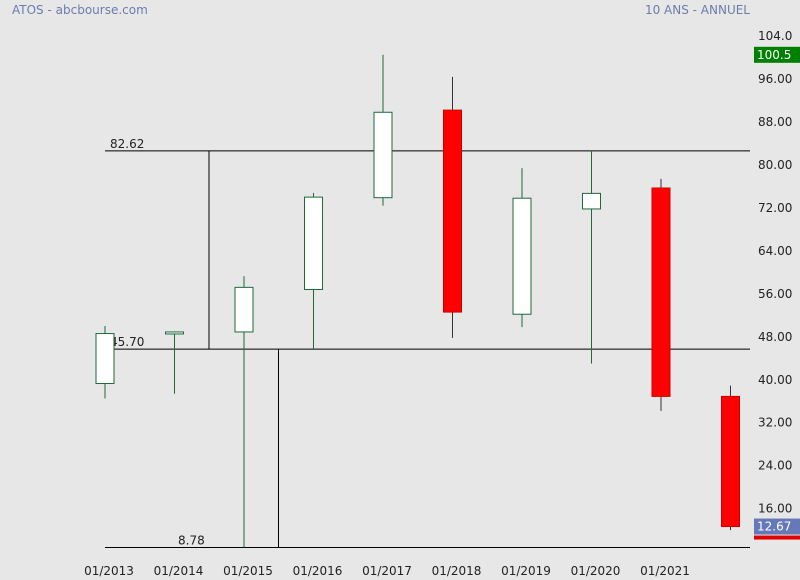 Image resolution: width=800 pixels, height=580 pixels. Describe the element at coordinates (596, 571) in the screenshot. I see `x-tick-7: 01/2020` at that location.